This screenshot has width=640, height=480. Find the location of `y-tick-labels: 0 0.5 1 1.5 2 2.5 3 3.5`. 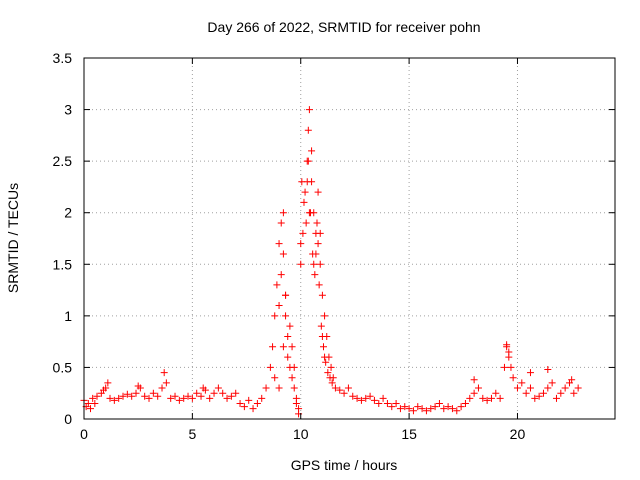

y-tick-labels: 0 0.5 1 1.5 2 2.5 3 3.5 is located at coordinates (63, 238).